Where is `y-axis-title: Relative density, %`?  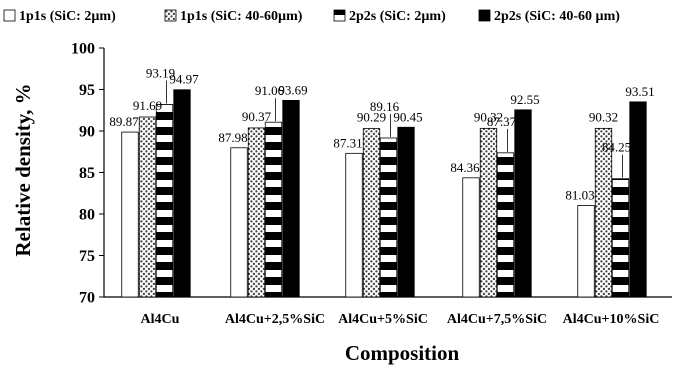
y-axis-title: Relative density, % is located at coordinates (23, 169).